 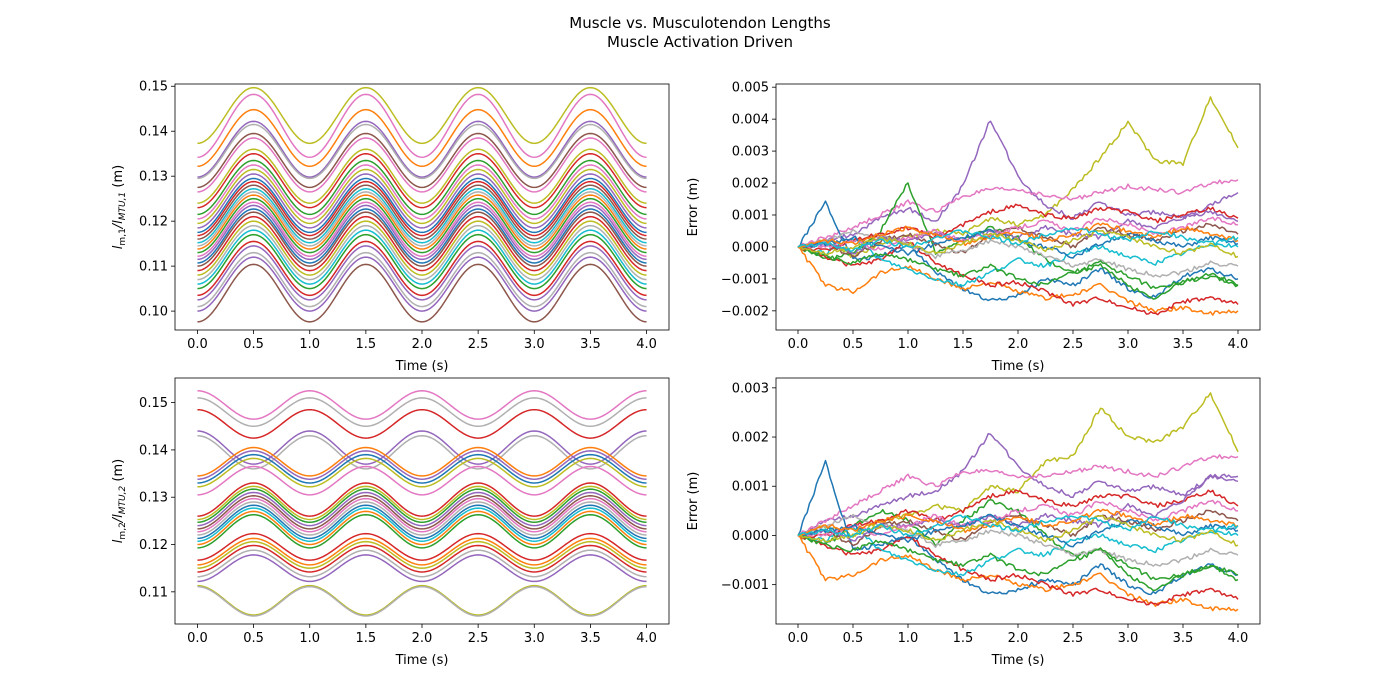 I want to click on y-tick-label: −0.001, so click(x=745, y=279).